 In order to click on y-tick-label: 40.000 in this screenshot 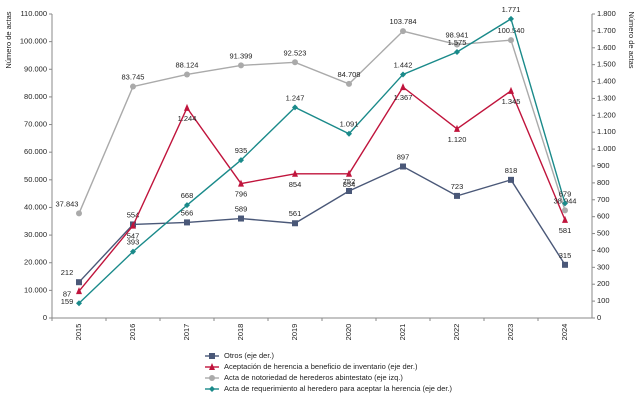, I will do `click(35, 206)`.